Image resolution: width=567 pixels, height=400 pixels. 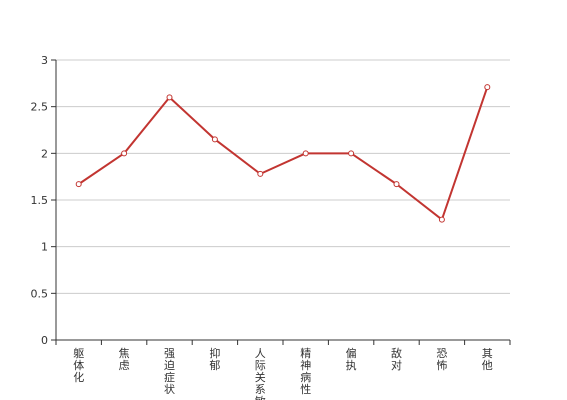 What do you see at coordinates (441, 359) in the screenshot?
I see `x-tick-label: 恐怖` at bounding box center [441, 359].